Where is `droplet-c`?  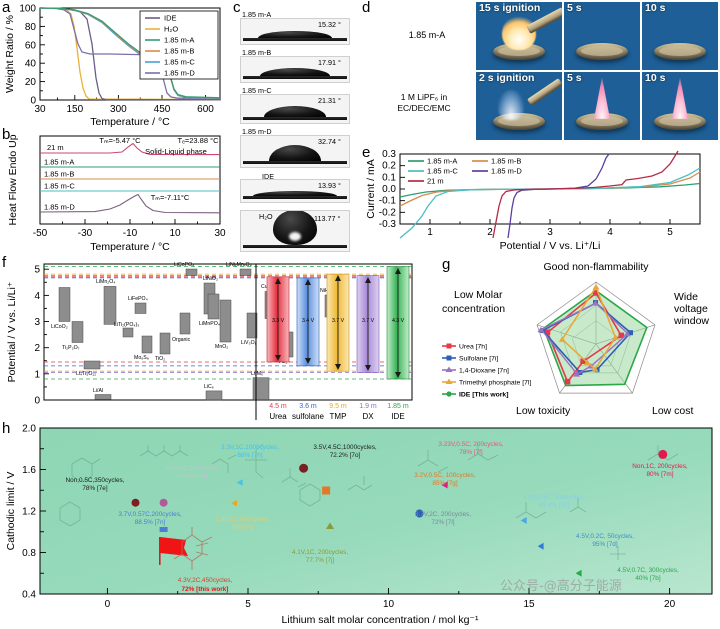
droplet-c is located at coordinates (295, 111).